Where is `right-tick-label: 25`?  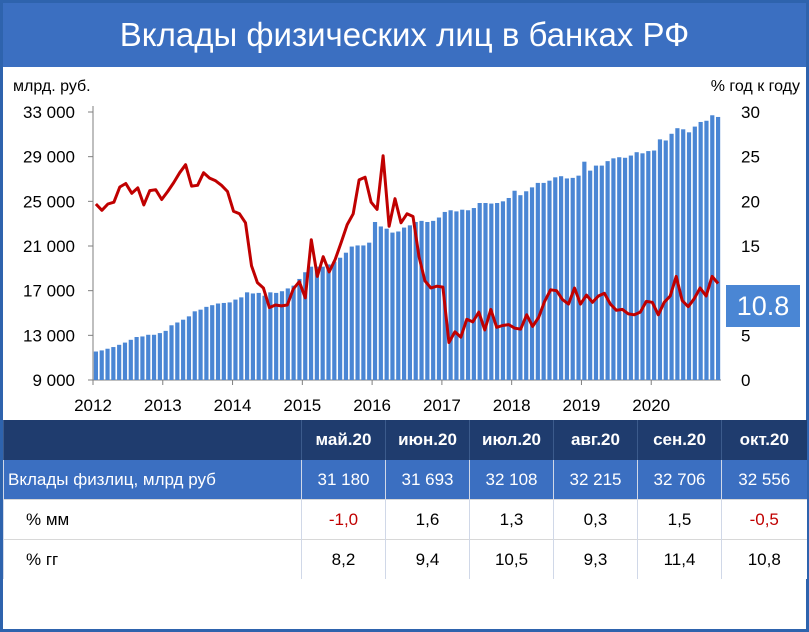
right-tick-label: 25 is located at coordinates (750, 157).